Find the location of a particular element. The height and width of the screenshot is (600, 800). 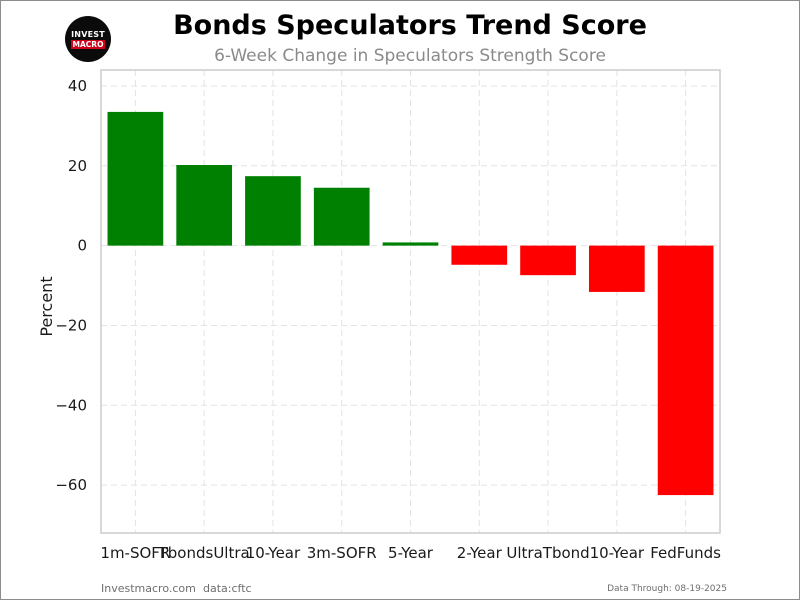

footer-source: data:cftc is located at coordinates (227, 588).